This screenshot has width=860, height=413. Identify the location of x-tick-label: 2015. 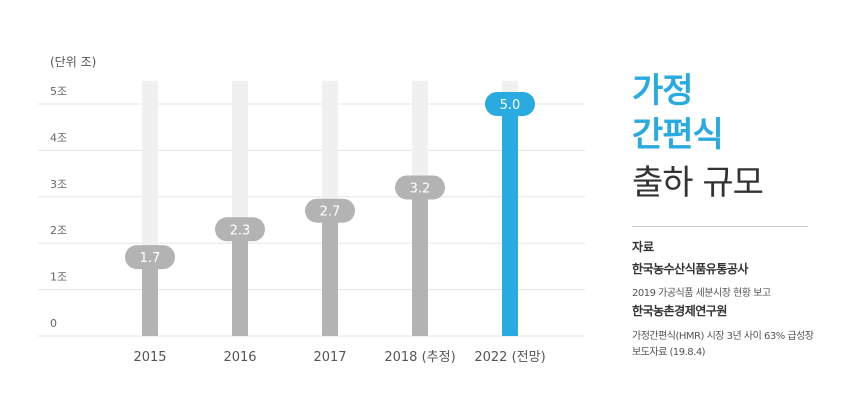
(149, 357).